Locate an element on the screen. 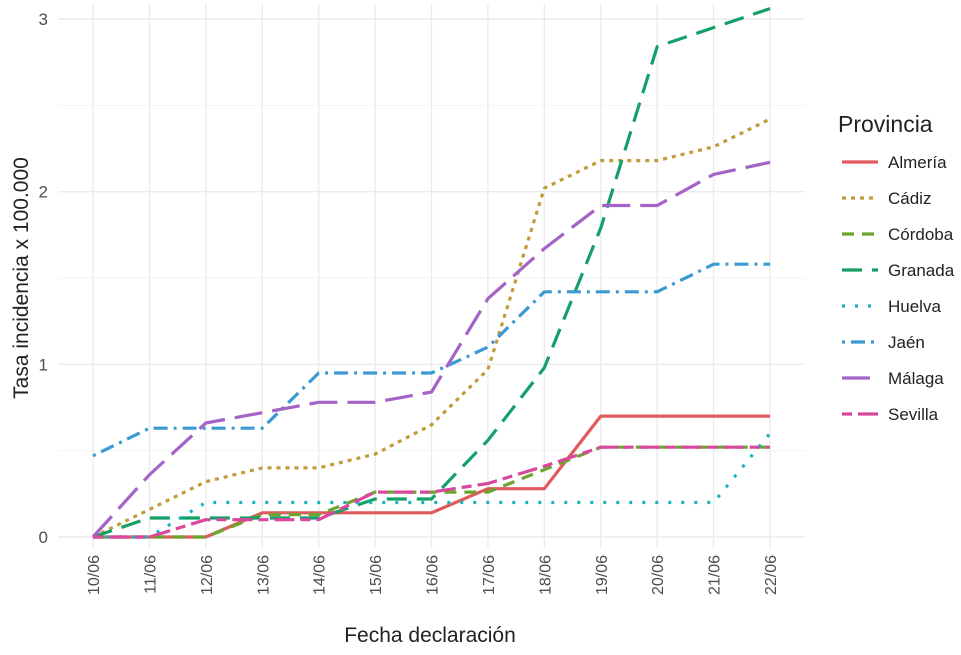 The width and height of the screenshot is (961, 655). x-tick-label: 14/06 is located at coordinates (320, 575).